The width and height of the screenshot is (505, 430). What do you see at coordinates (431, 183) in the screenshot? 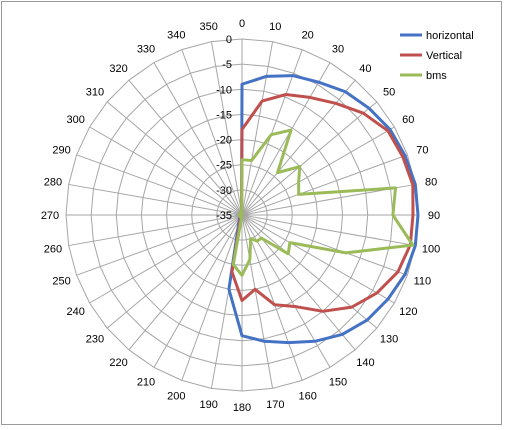
I see `angle-label: 80` at bounding box center [431, 183].